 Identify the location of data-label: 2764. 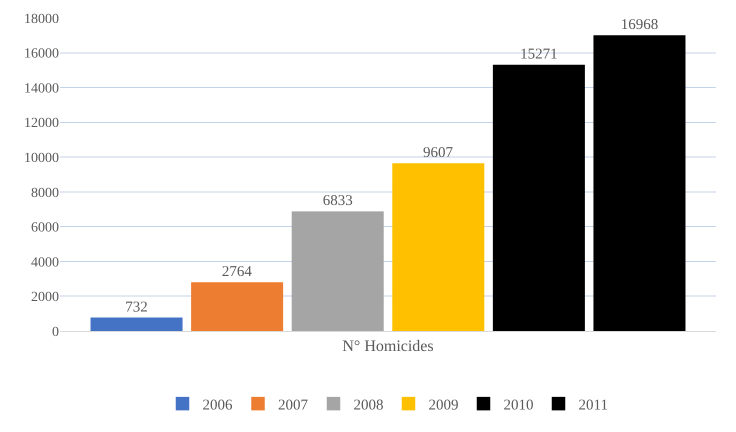
(237, 272).